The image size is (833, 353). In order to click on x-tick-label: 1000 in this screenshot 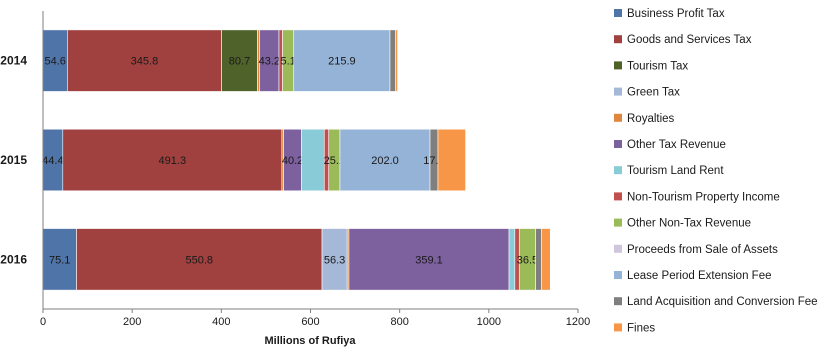, I will do `click(489, 322)`.